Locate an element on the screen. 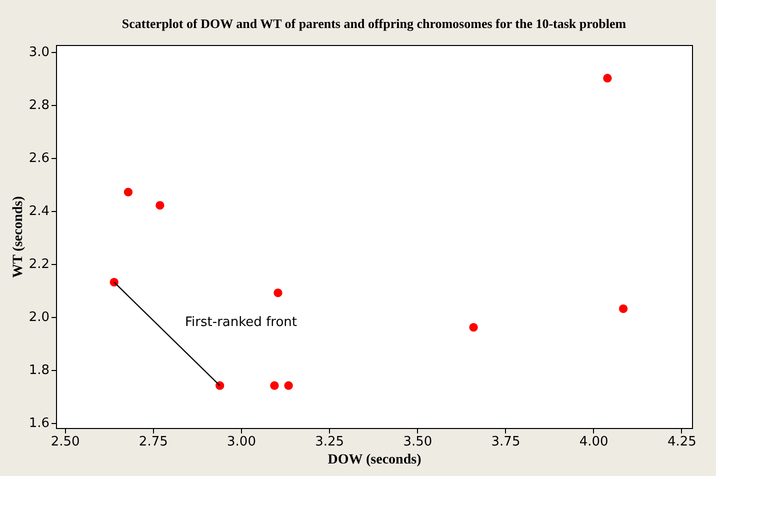 The width and height of the screenshot is (770, 519). x-tick-label: 3.00 is located at coordinates (241, 442).